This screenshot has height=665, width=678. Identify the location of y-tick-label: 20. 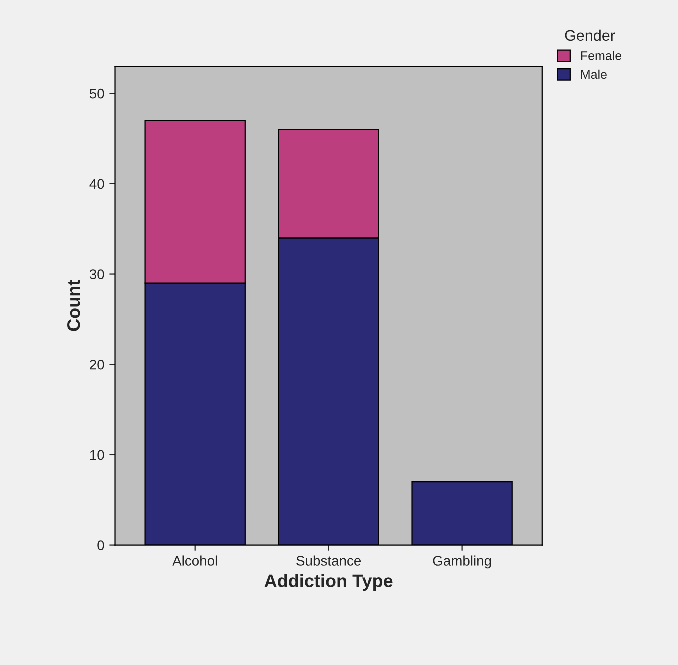
(97, 365).